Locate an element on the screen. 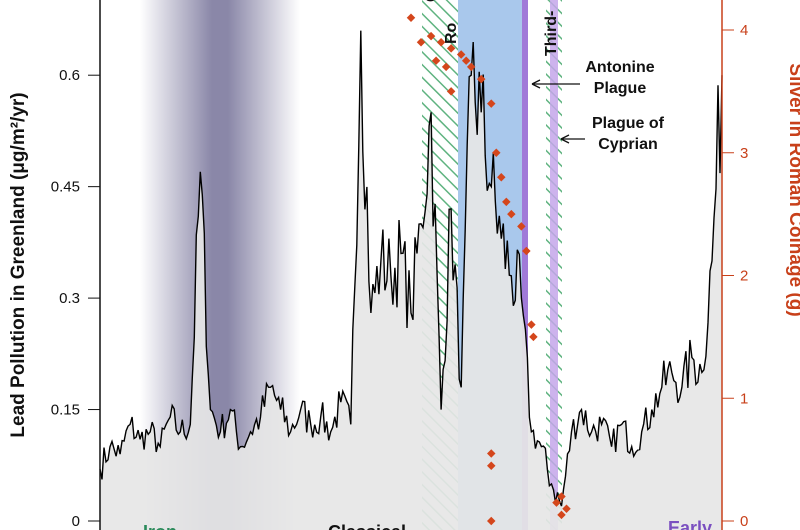 This screenshot has width=800, height=530. label-cyprian-plague: Plague of Cyprian is located at coordinates (628, 134).